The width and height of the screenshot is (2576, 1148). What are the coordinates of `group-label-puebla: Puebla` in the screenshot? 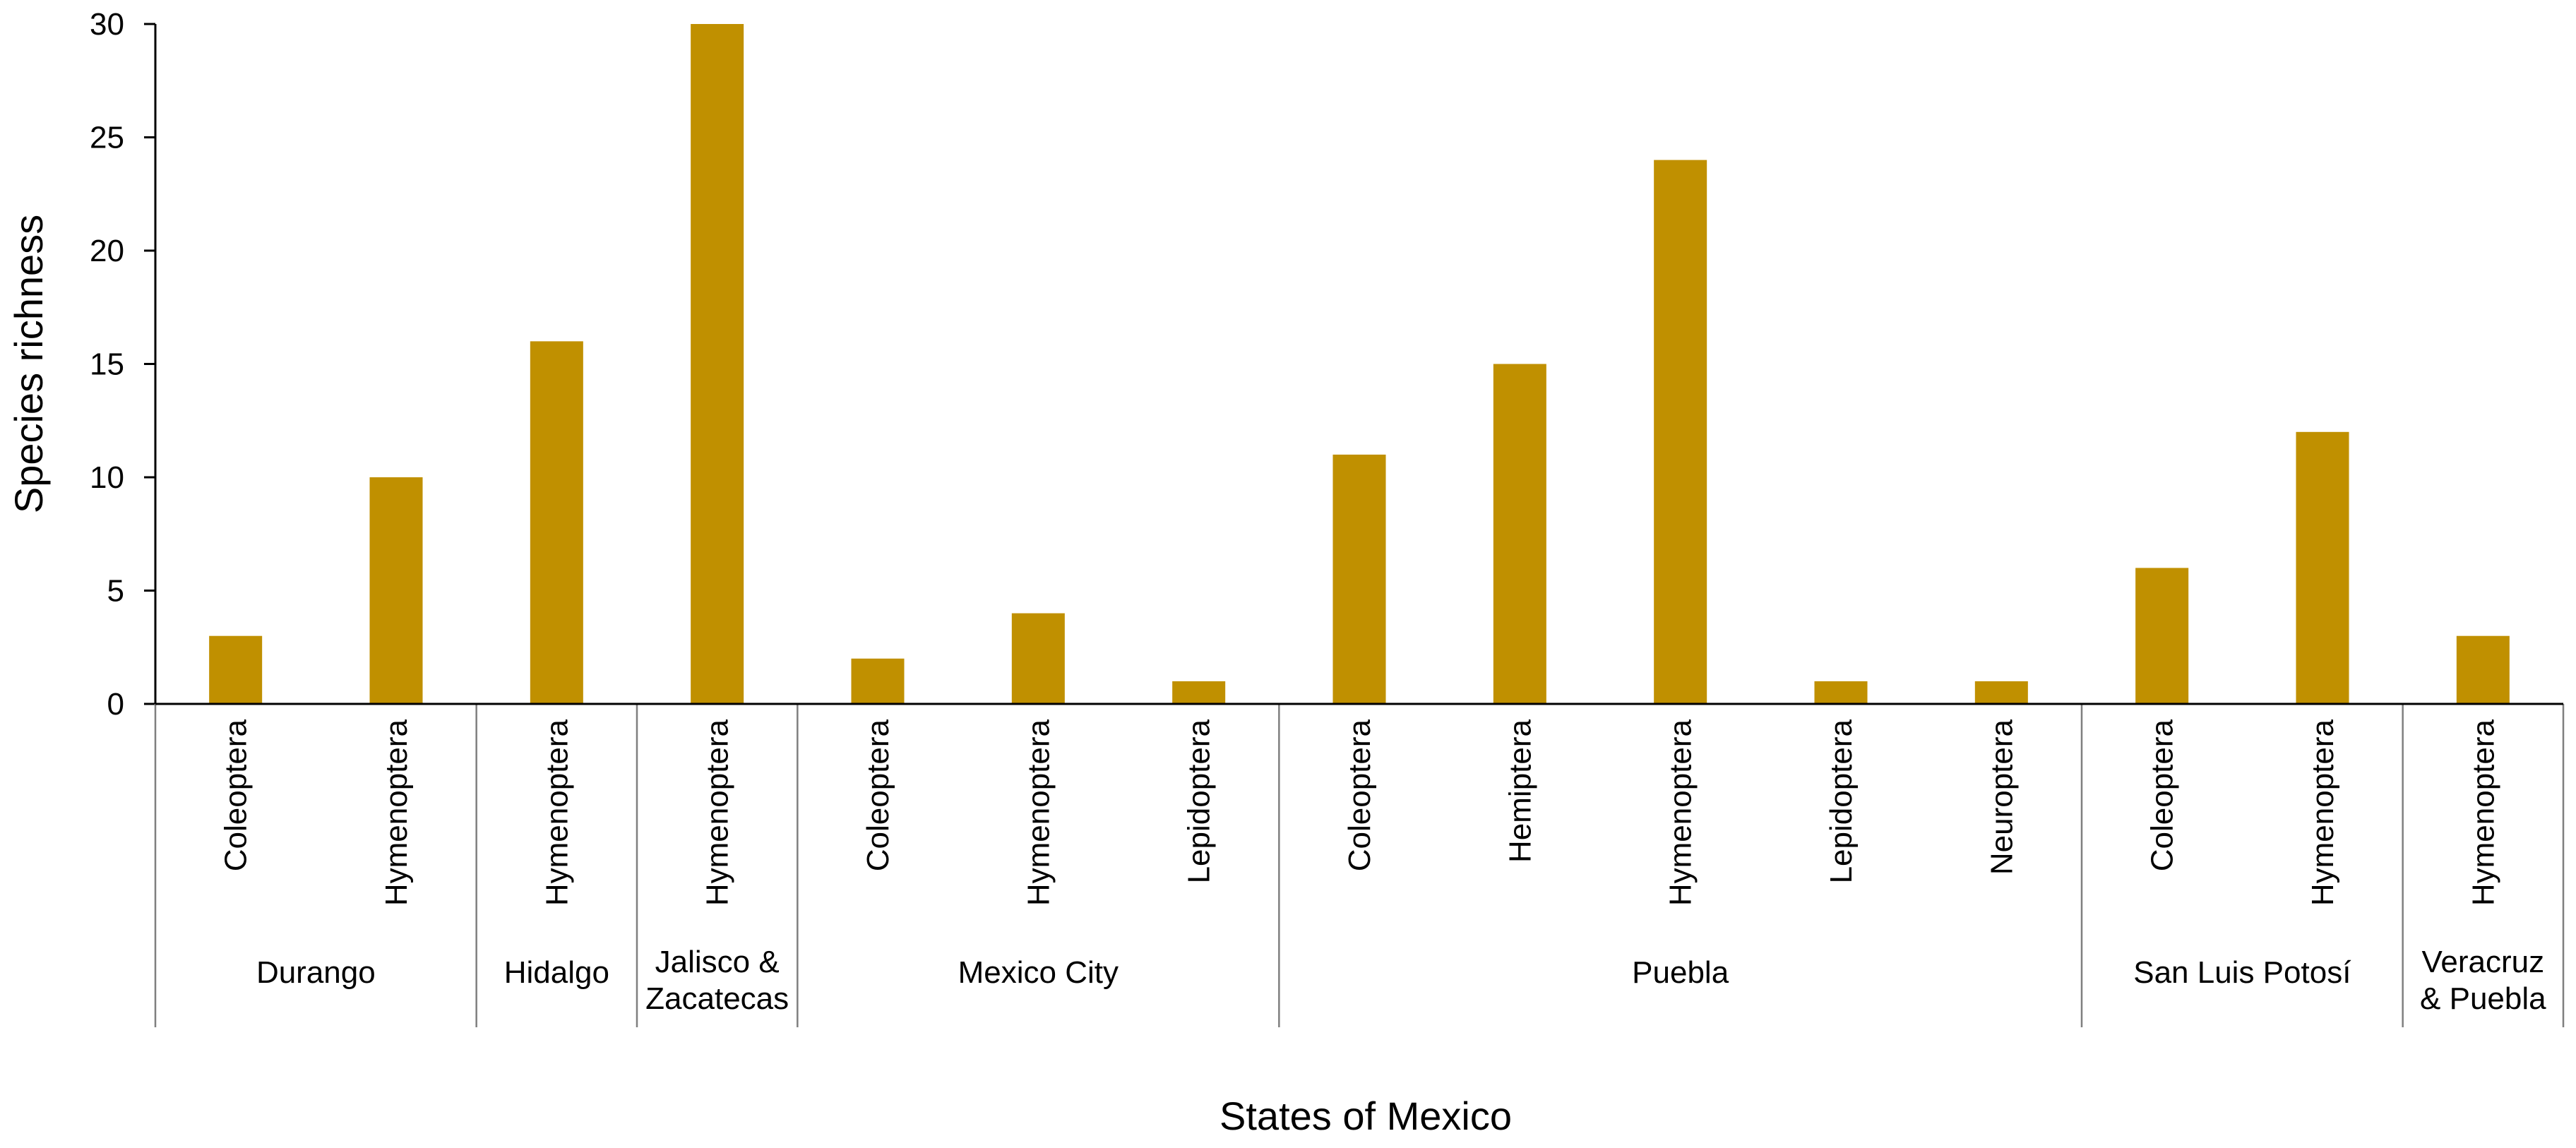 It's located at (1680, 972).